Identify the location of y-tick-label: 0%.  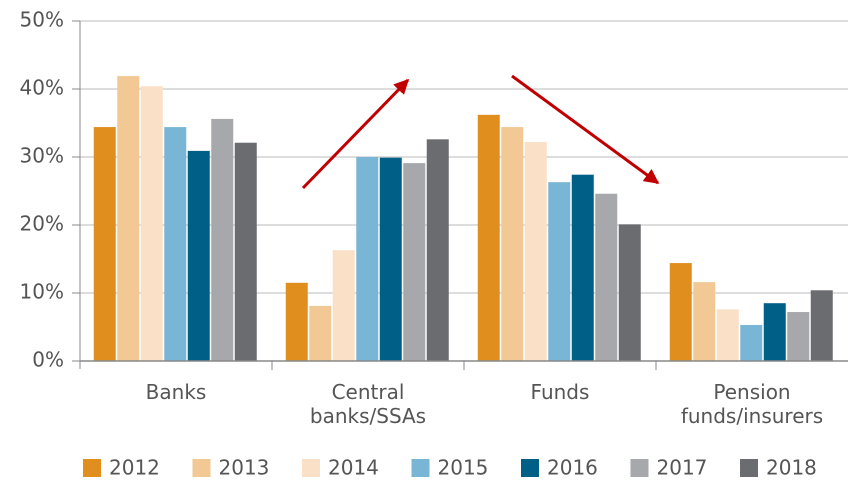
(48, 360).